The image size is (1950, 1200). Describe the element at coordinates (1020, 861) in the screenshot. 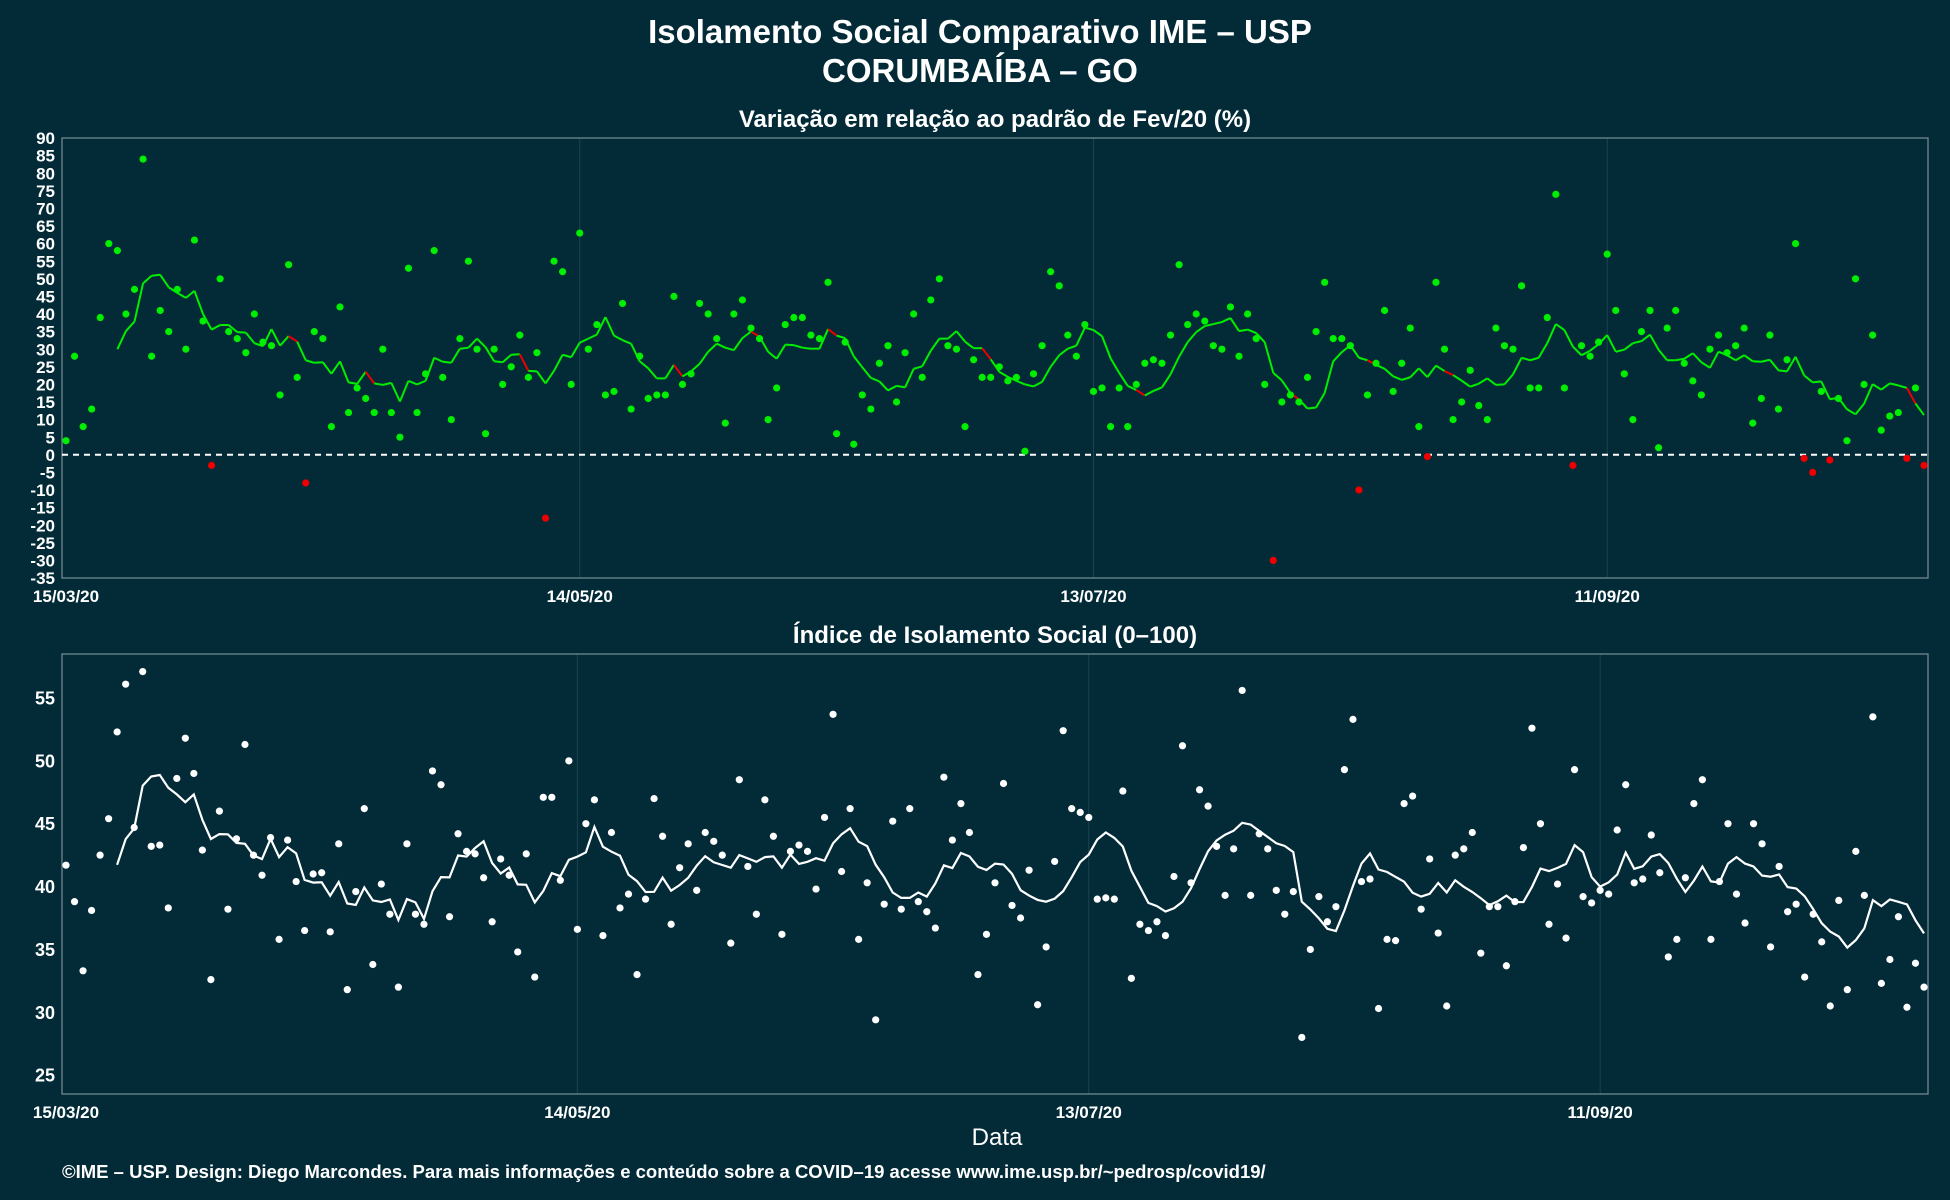

I see `moving-average-line` at that location.